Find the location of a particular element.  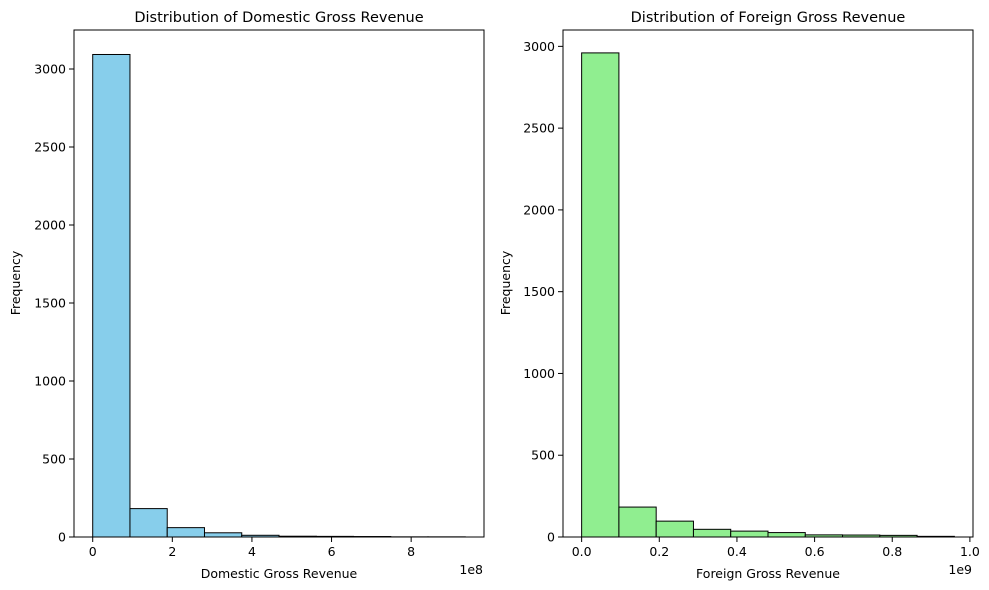

foreign-chart-title: Distribution of Foreign Gross Revenue is located at coordinates (768, 18).